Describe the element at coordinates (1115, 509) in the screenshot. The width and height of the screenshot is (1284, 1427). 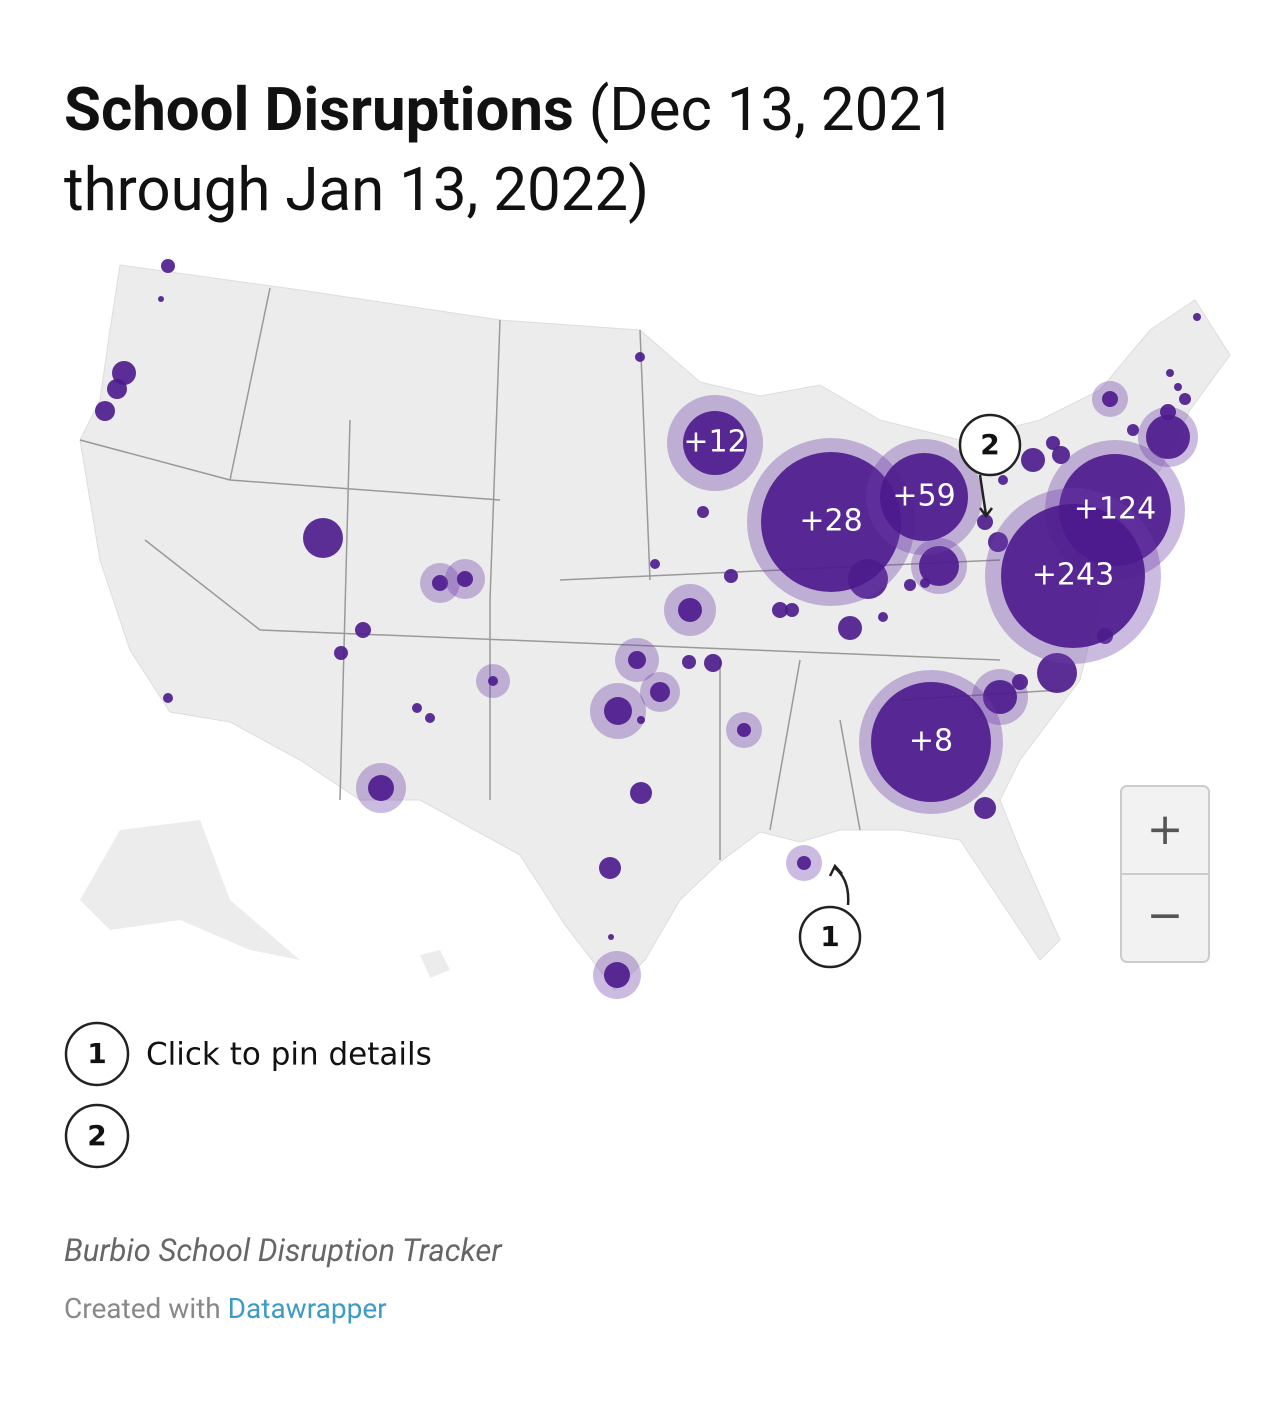
I see `cluster-label: +124` at that location.